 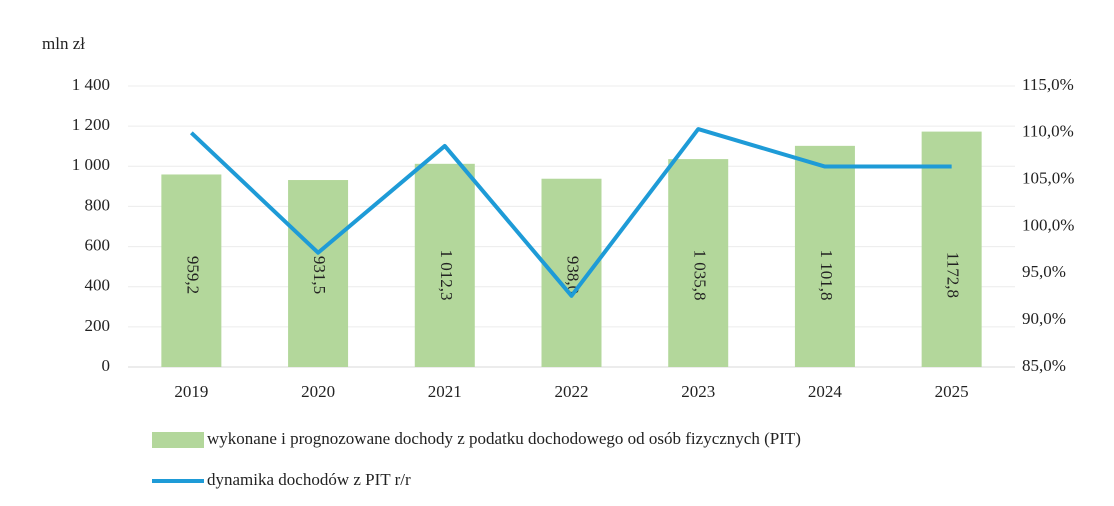 I want to click on y-tick-label: 200, so click(x=98, y=325).